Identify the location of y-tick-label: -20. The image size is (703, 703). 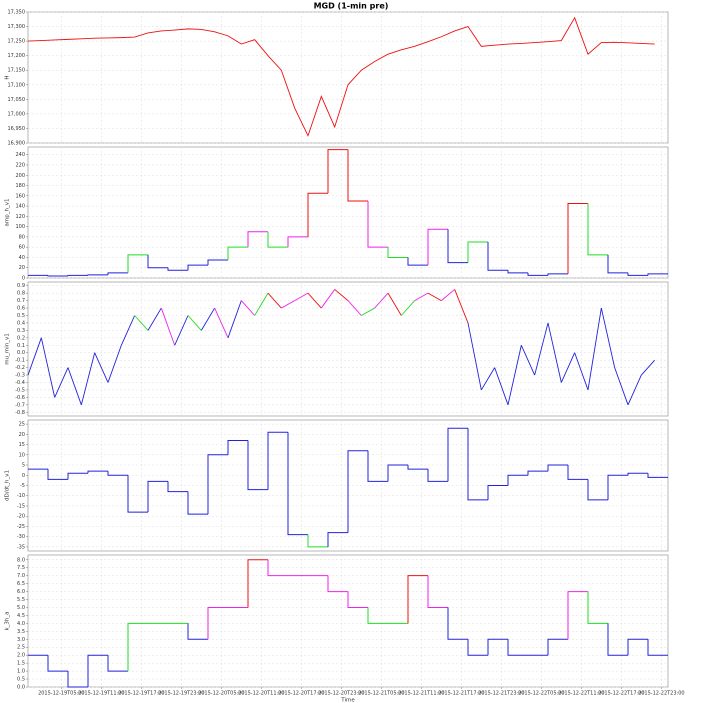
(21, 517).